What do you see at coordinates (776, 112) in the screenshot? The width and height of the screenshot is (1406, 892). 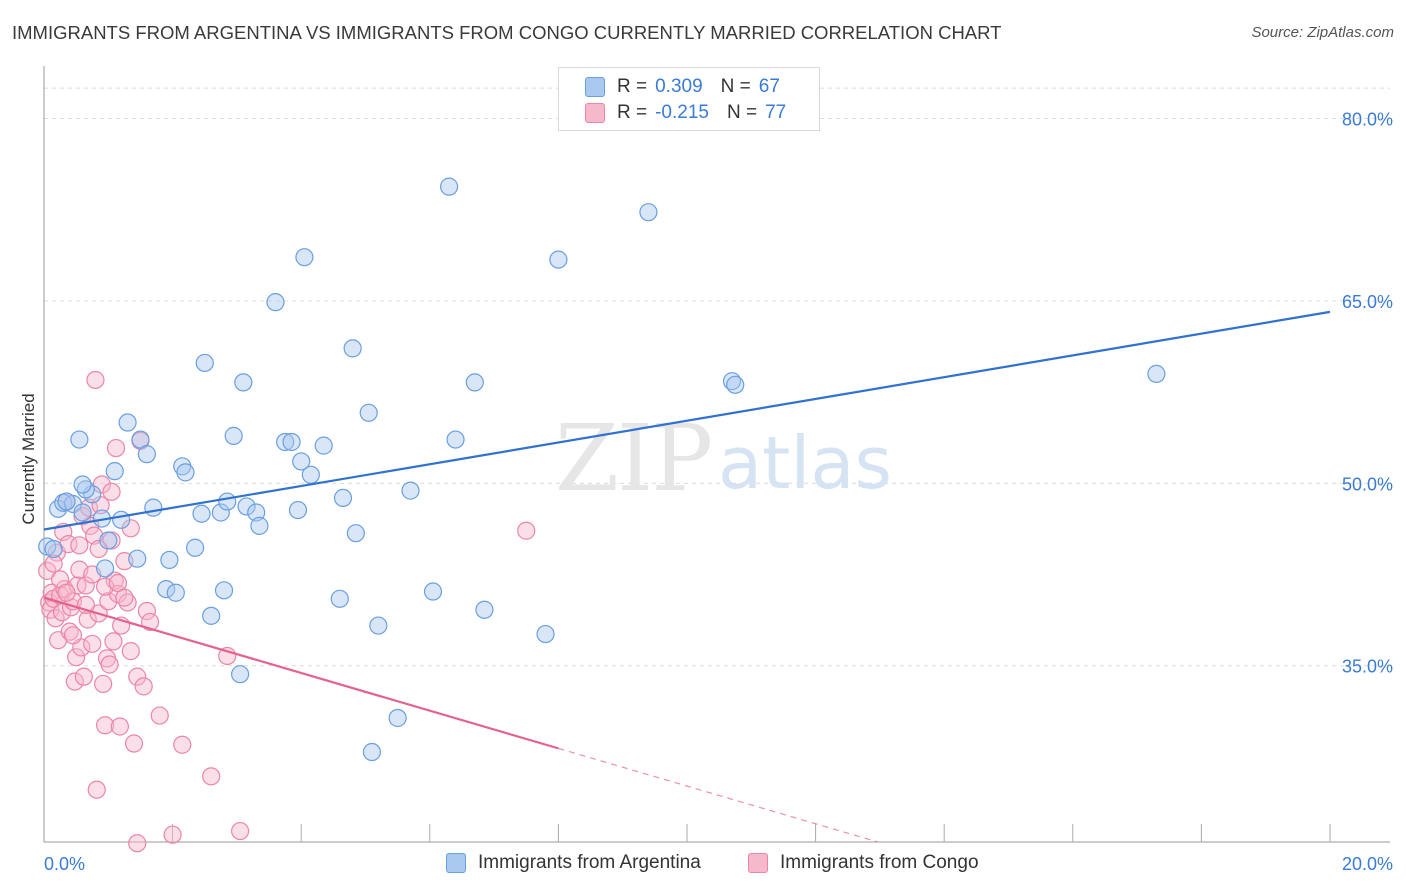 I see `legend-n-value: 77` at bounding box center [776, 112].